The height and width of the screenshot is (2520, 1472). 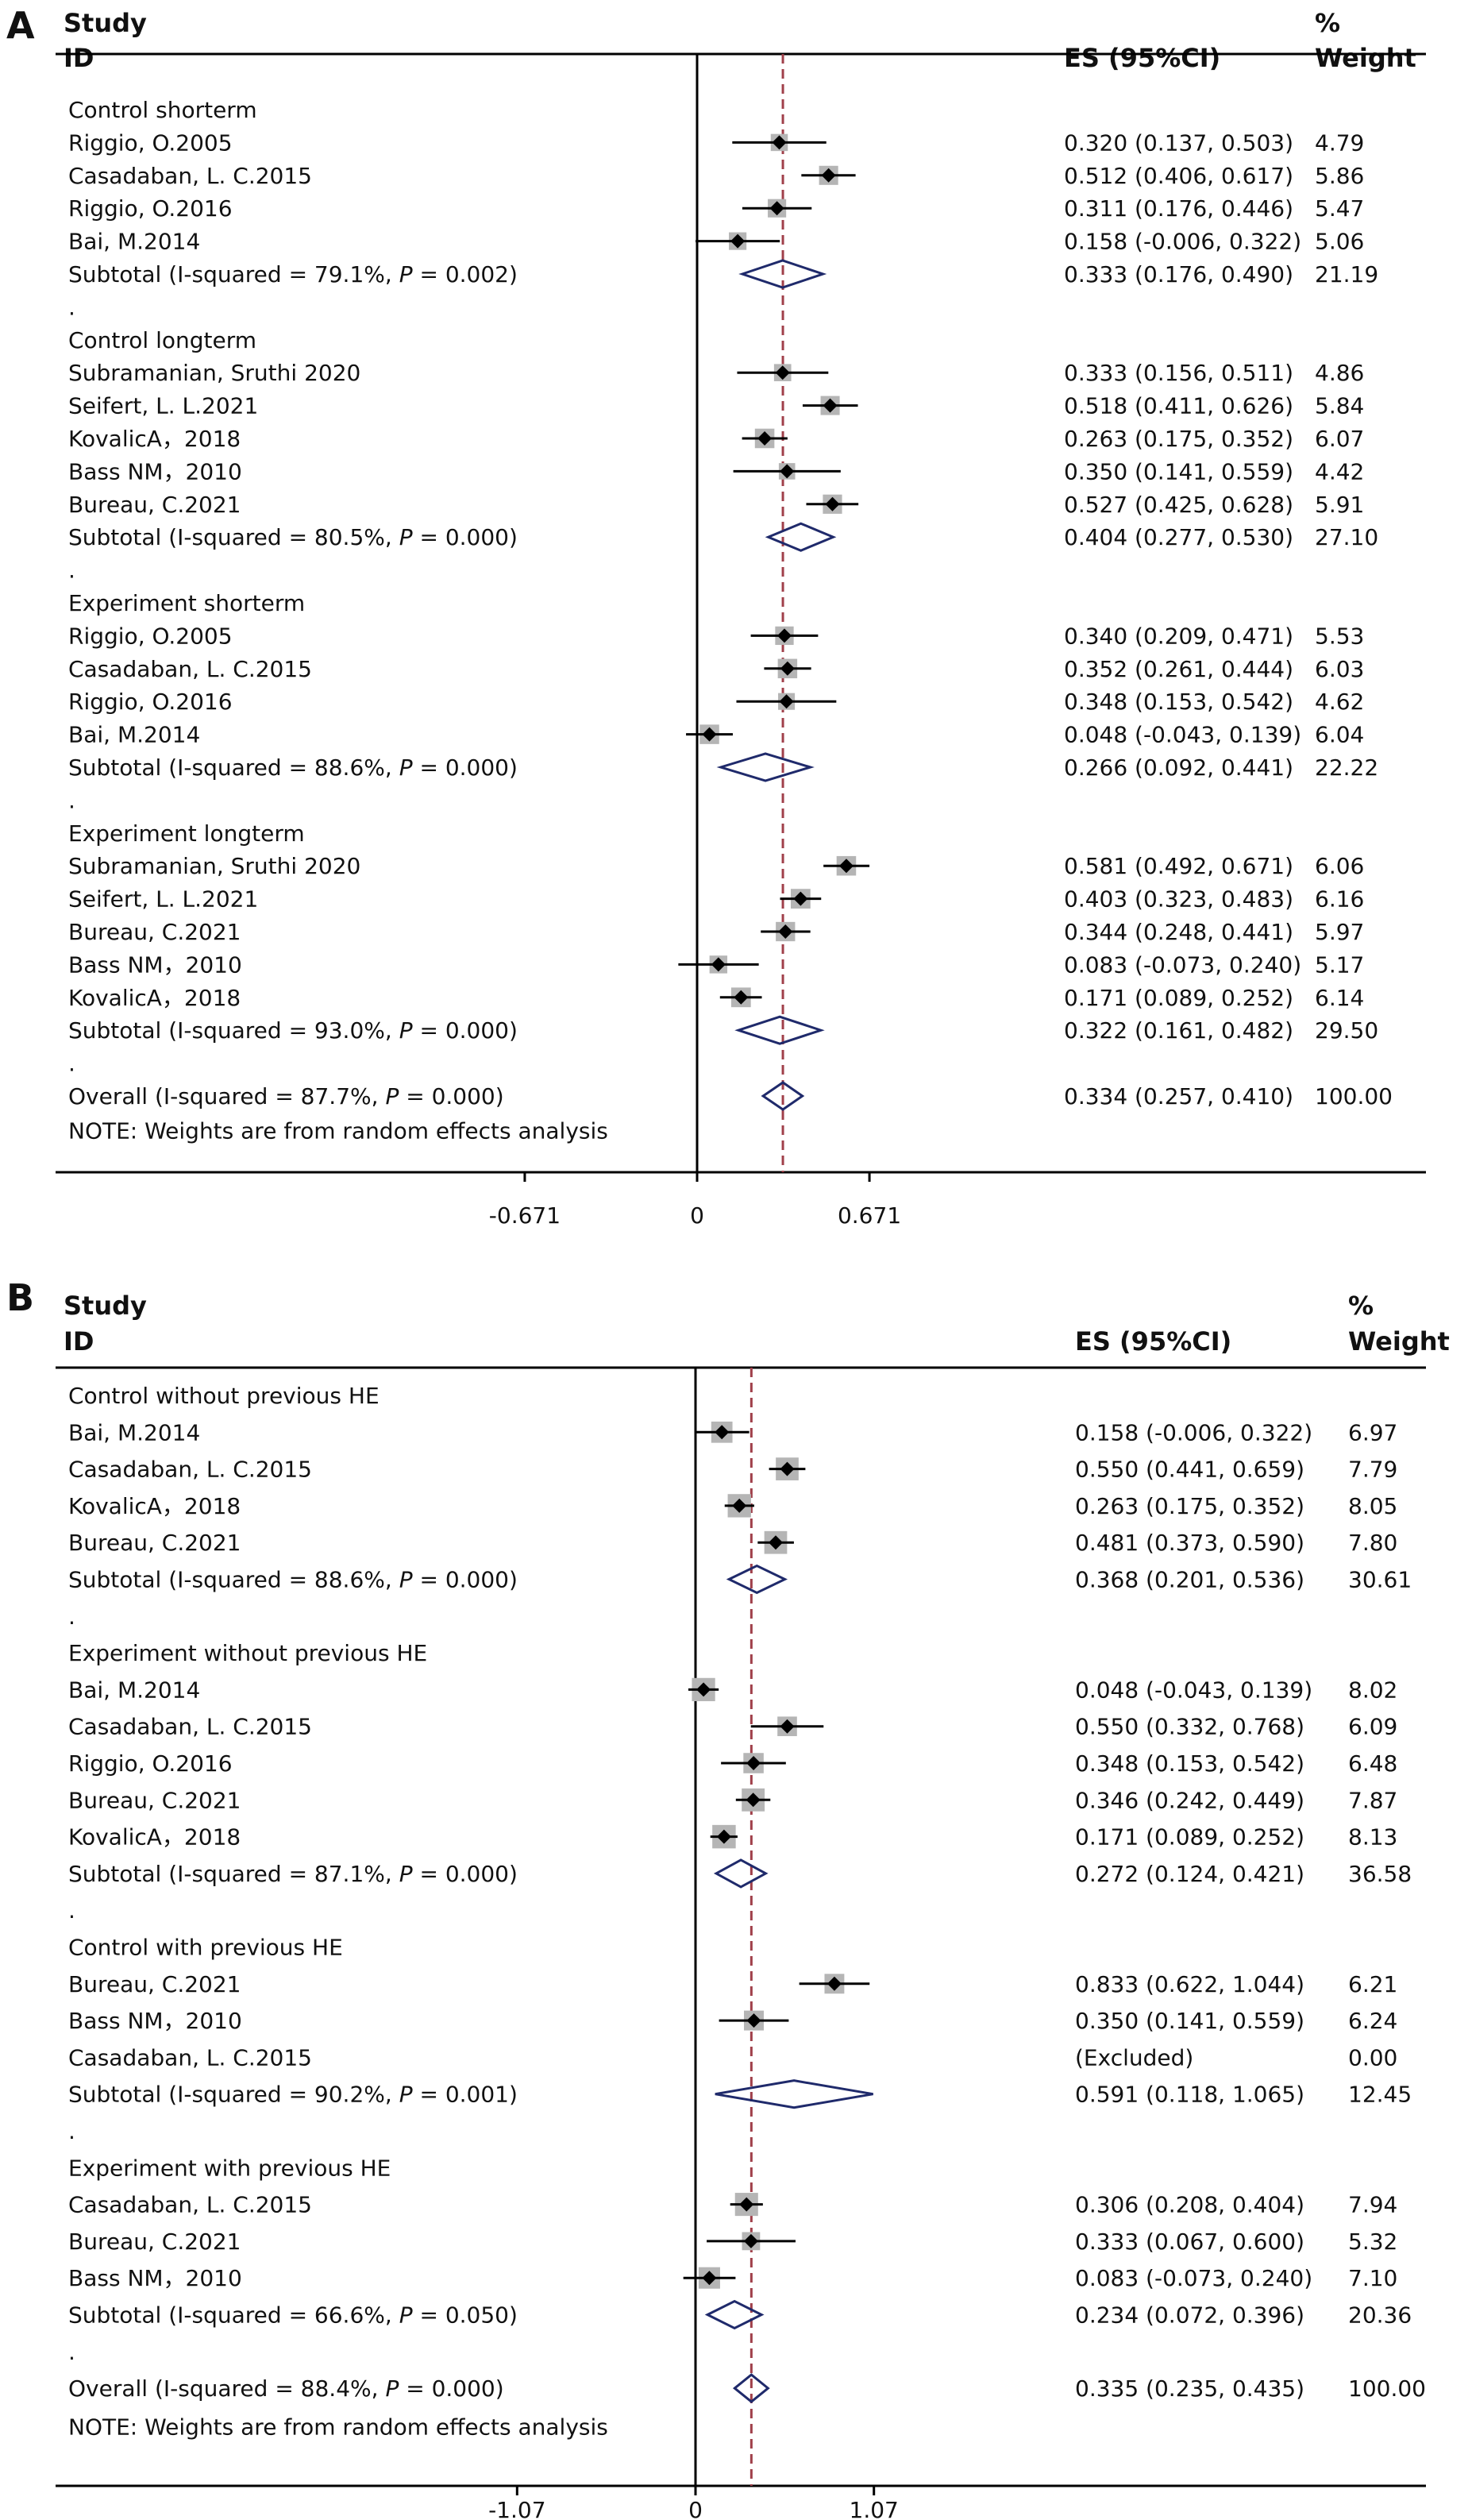 I want to click on study-es-text: 0.340 (0.209, 0.471), so click(x=1178, y=636).